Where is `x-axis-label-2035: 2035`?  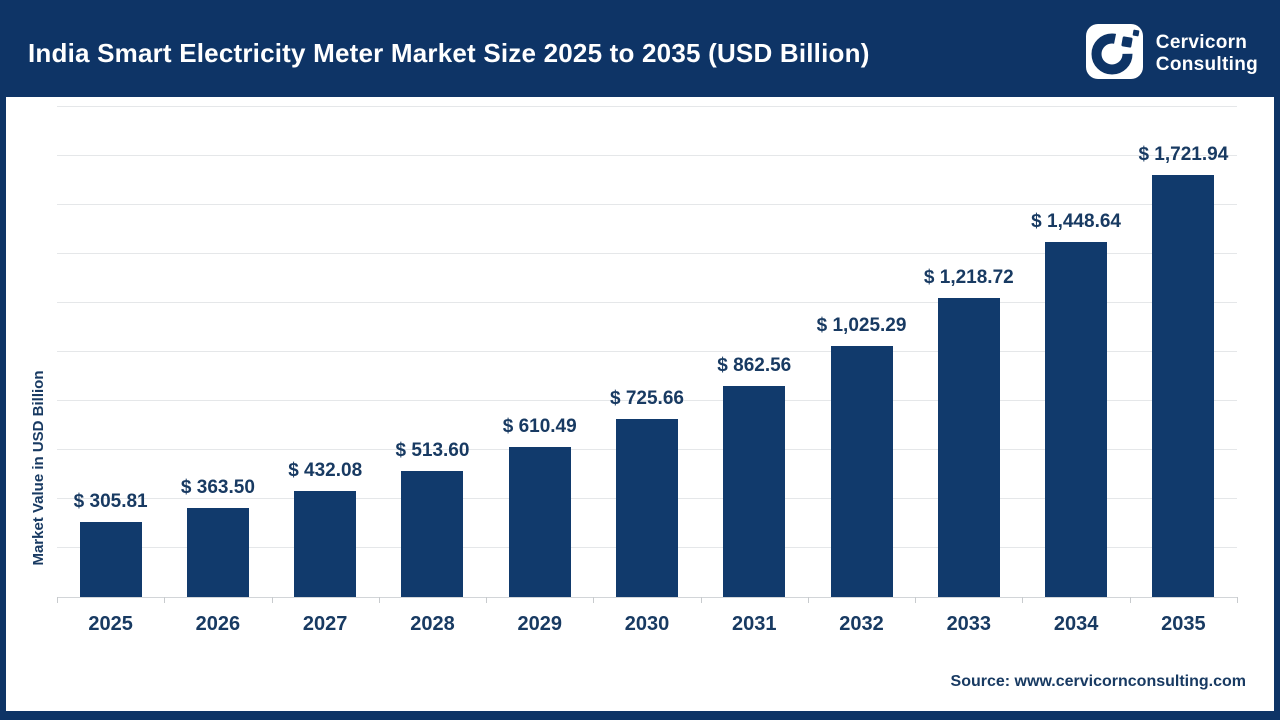 x-axis-label-2035: 2035 is located at coordinates (1183, 624).